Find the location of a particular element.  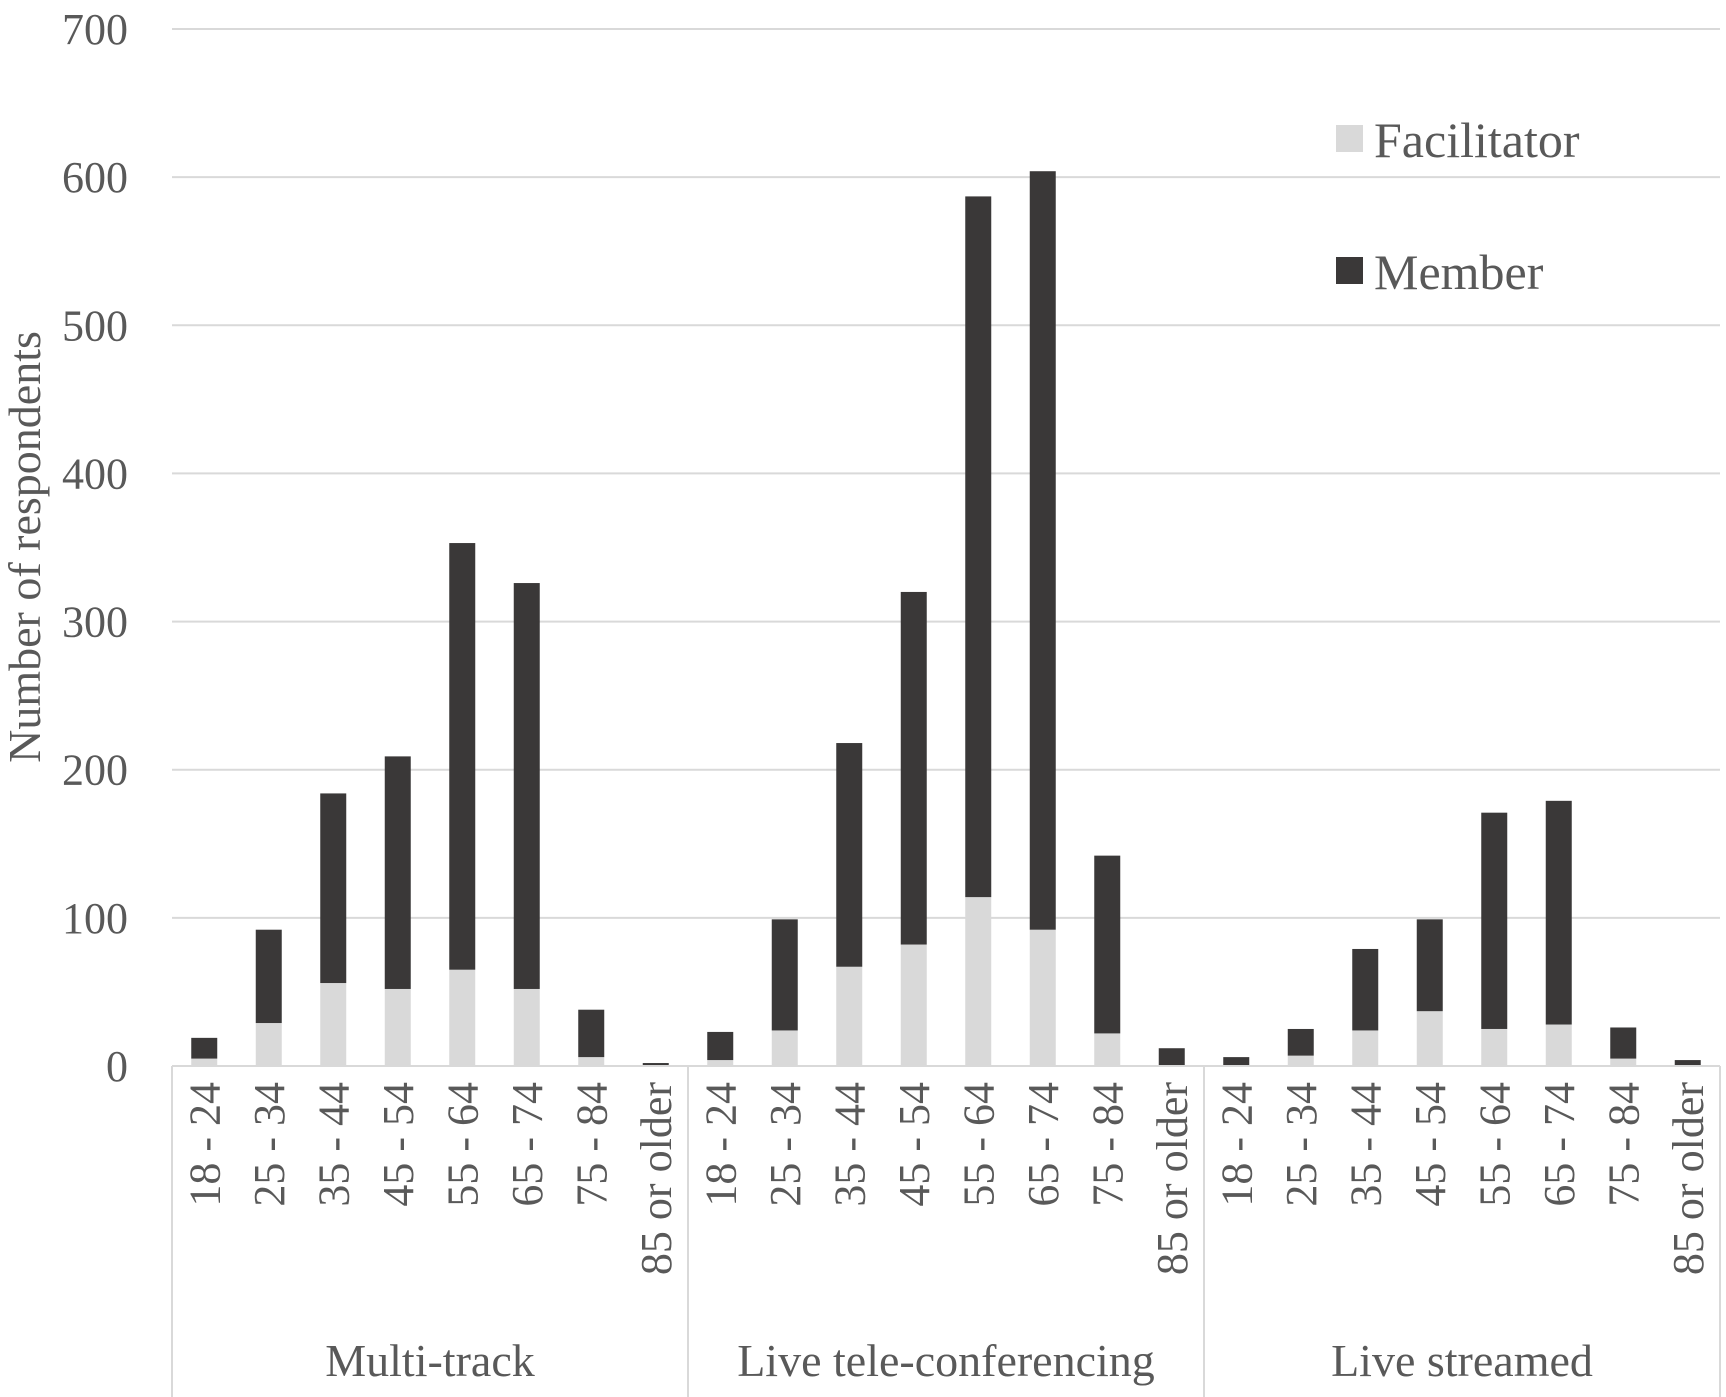

y-tick-label: 600 is located at coordinates (95, 177).